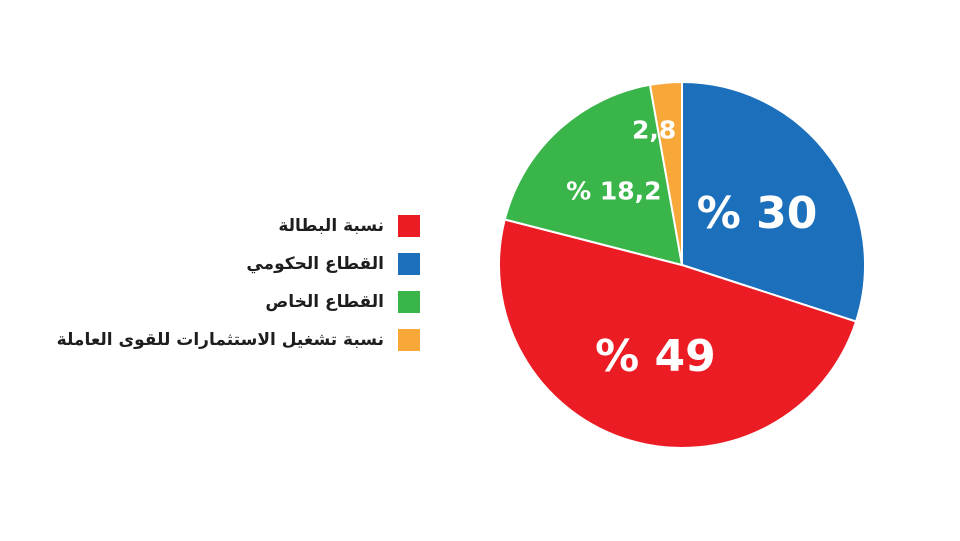  What do you see at coordinates (225, 264) in the screenshot?
I see `legend-item-government-sector: القطاع الحكومي` at bounding box center [225, 264].